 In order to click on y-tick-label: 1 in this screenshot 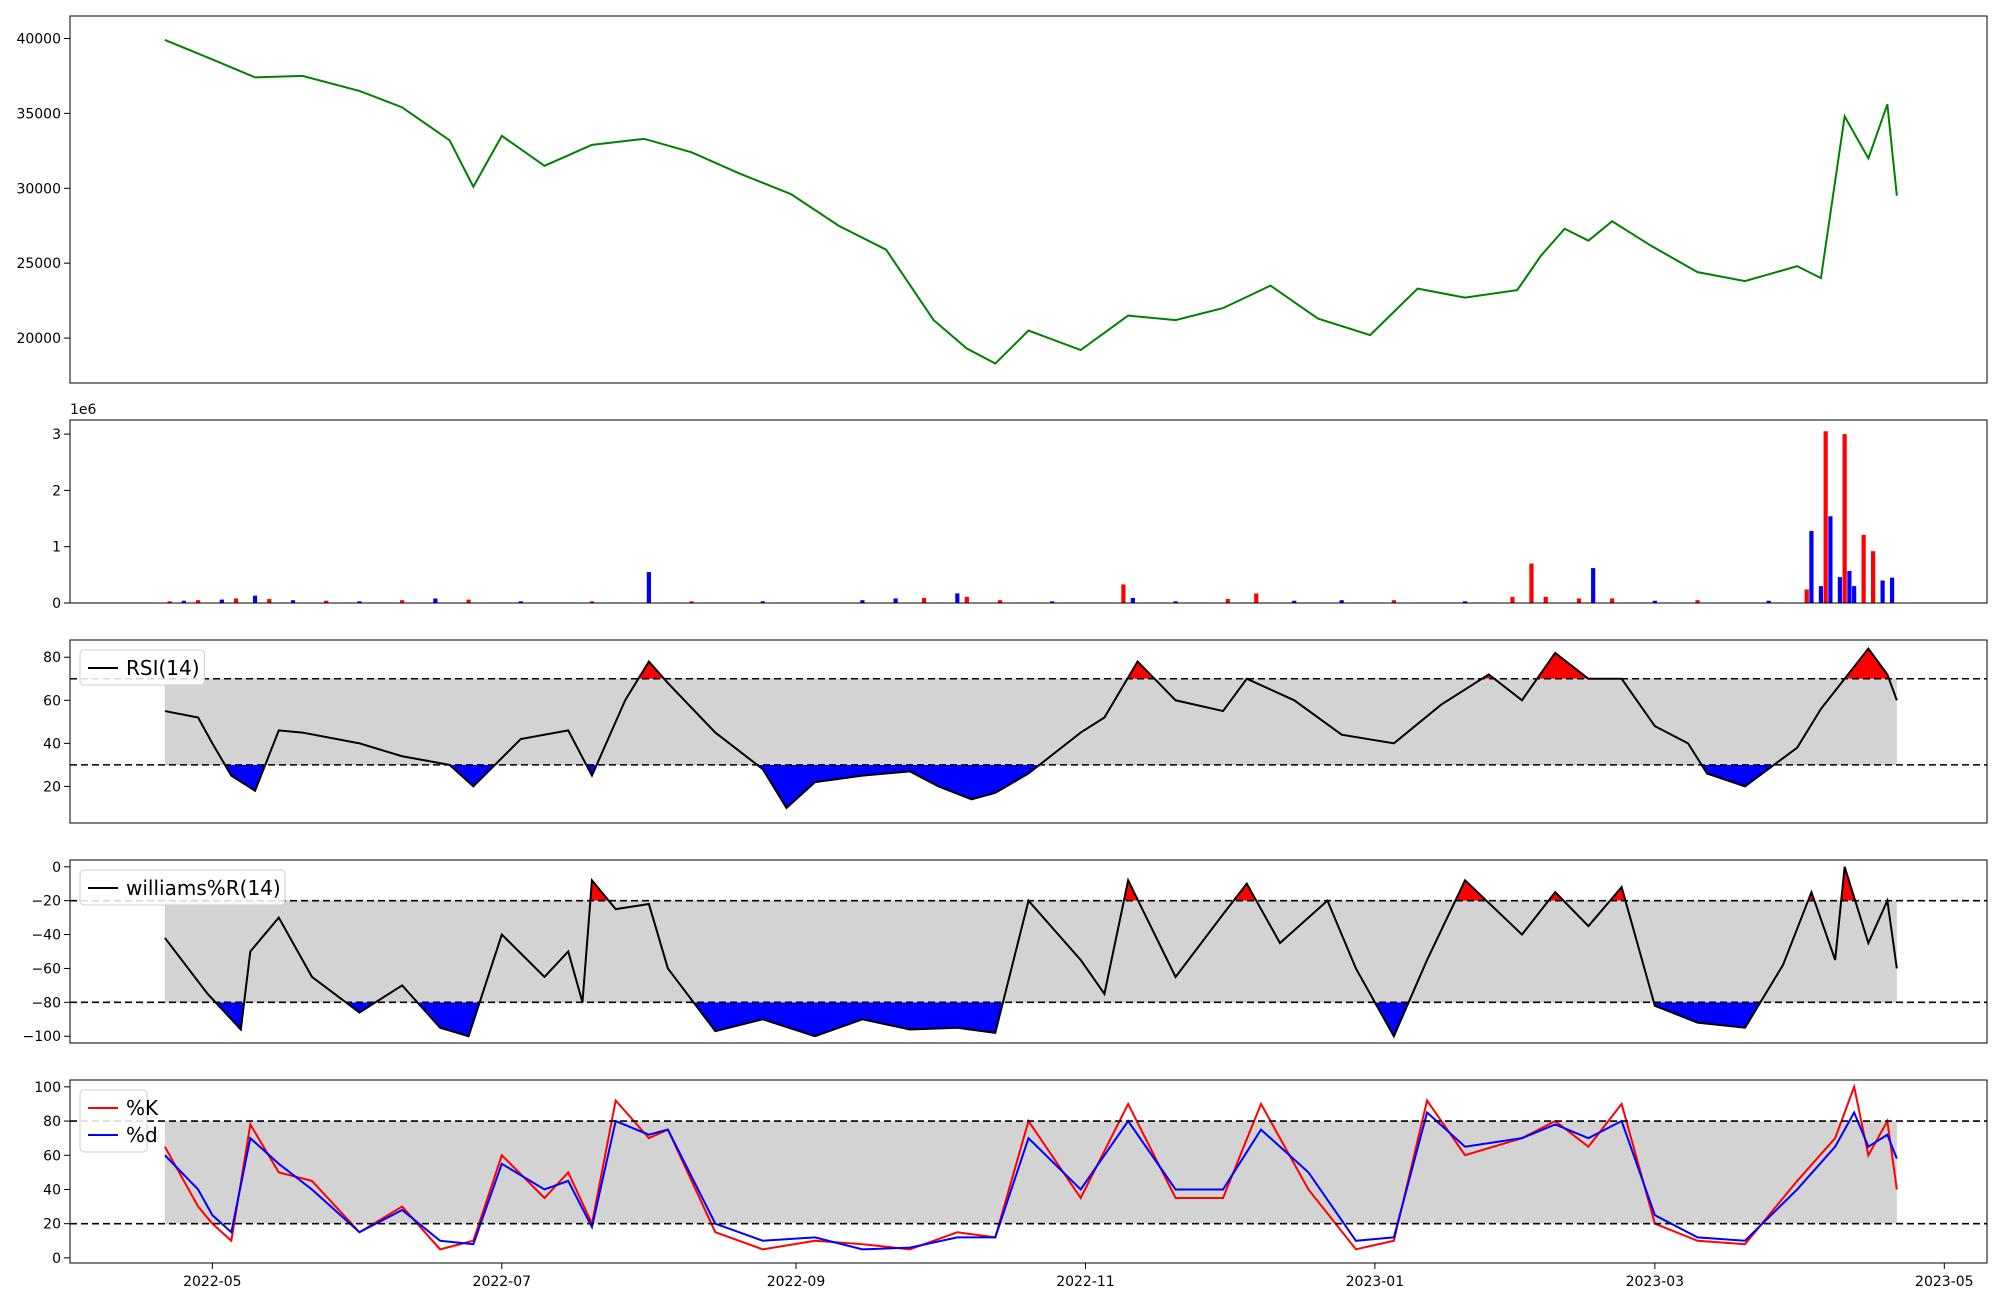, I will do `click(56, 548)`.